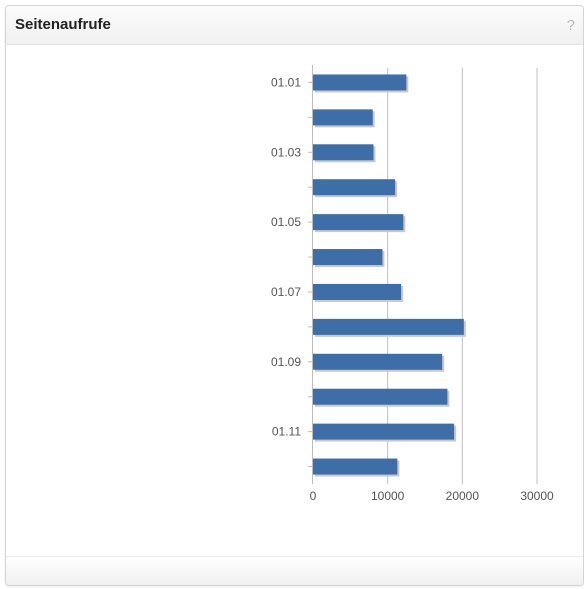  What do you see at coordinates (537, 496) in the screenshot?
I see `x-tick-label: 30000` at bounding box center [537, 496].